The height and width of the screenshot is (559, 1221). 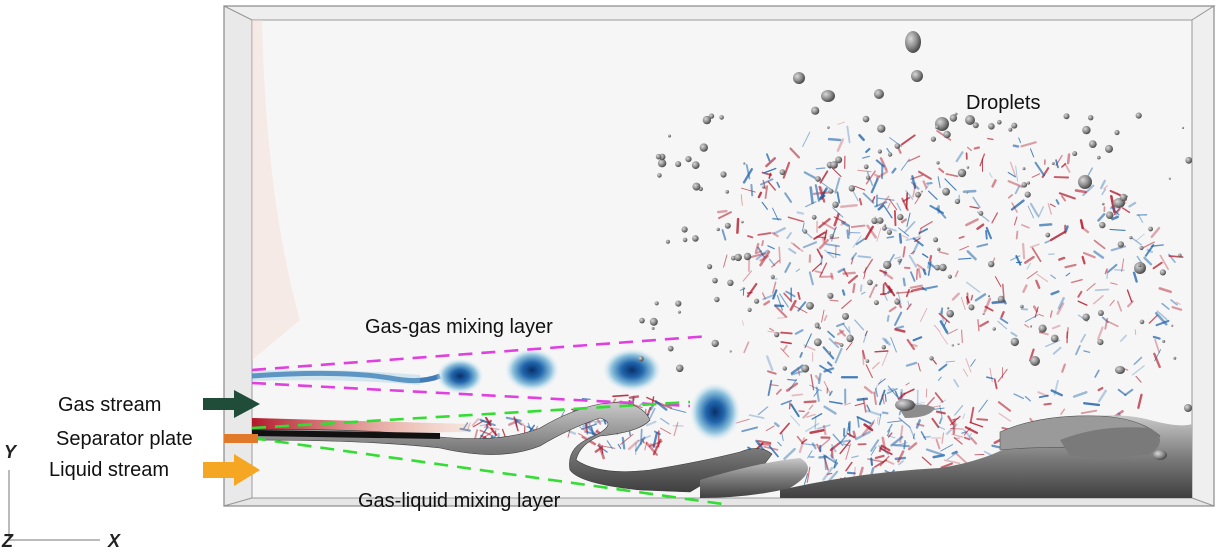 I want to click on droplets-label: Droplets, so click(x=1003, y=103).